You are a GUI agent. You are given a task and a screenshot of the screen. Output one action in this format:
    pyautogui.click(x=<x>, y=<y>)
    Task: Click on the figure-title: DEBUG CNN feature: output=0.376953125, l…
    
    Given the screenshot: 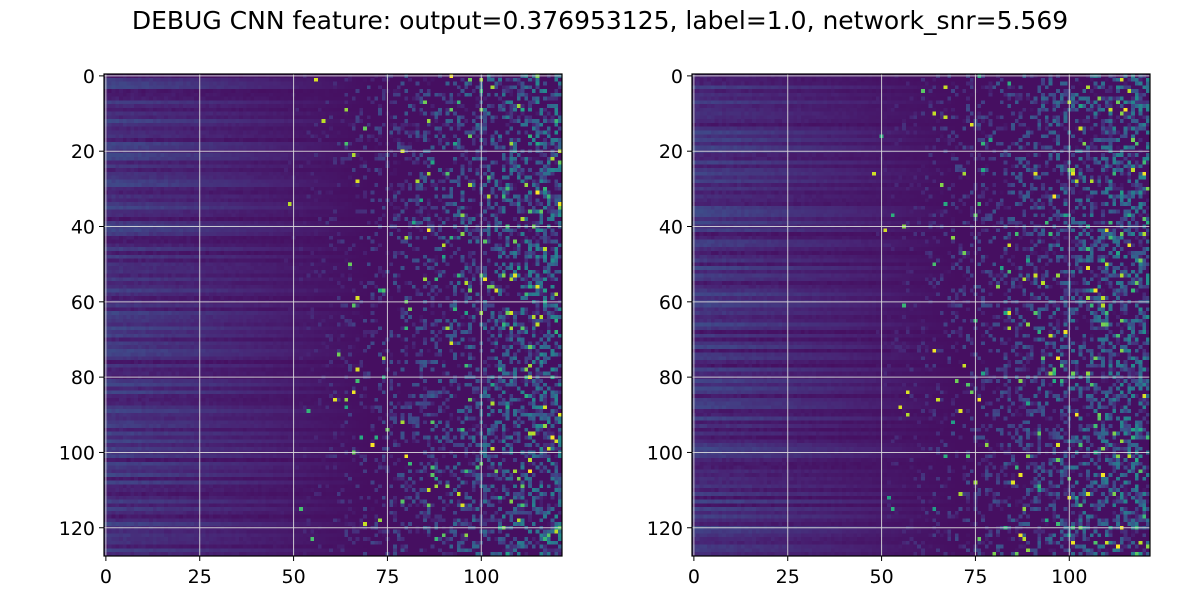 What is the action you would take?
    pyautogui.click(x=600, y=20)
    